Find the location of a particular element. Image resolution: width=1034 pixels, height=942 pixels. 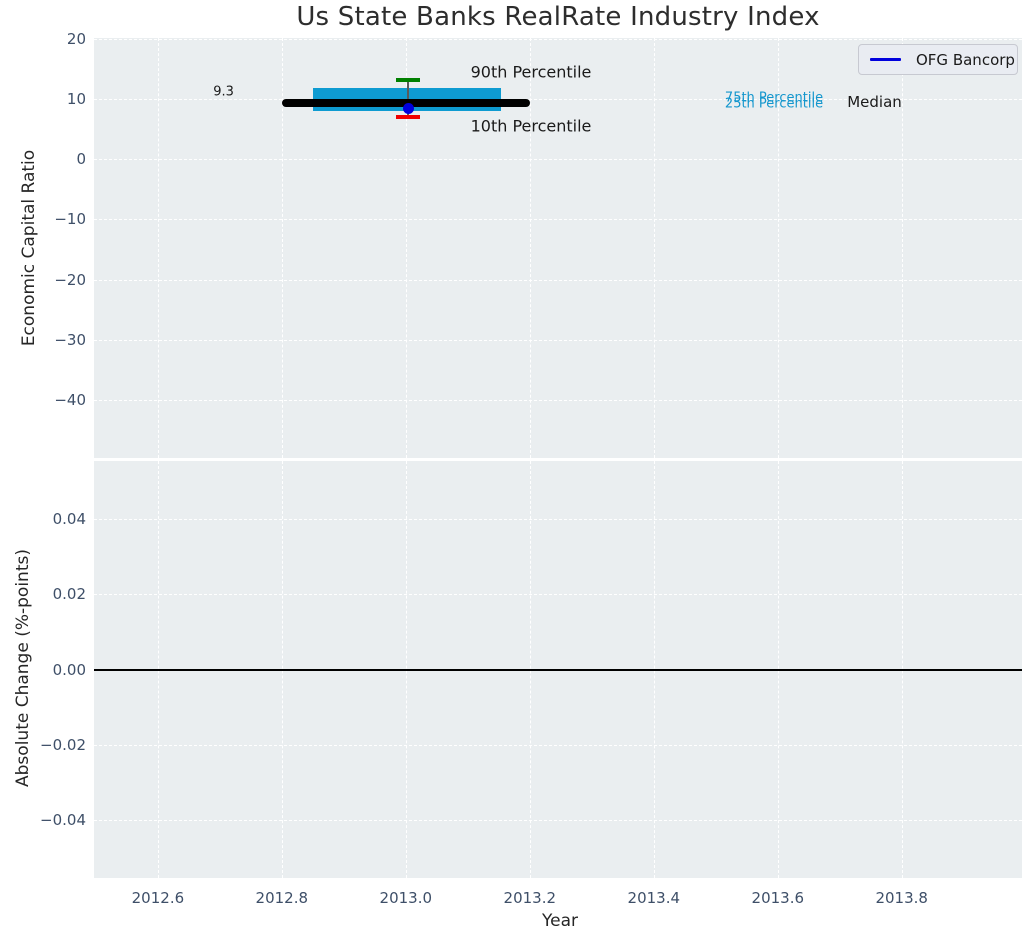

chart-title: Us State Banks RealRate Industry Index is located at coordinates (558, 17).